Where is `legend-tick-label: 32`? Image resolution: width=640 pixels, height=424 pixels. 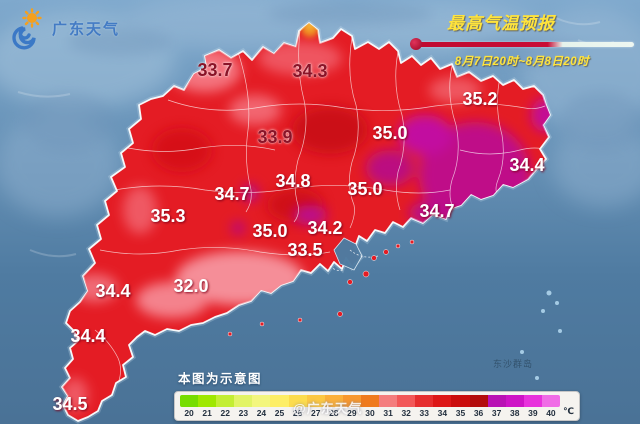 legend-tick-label: 32 is located at coordinates (406, 413).